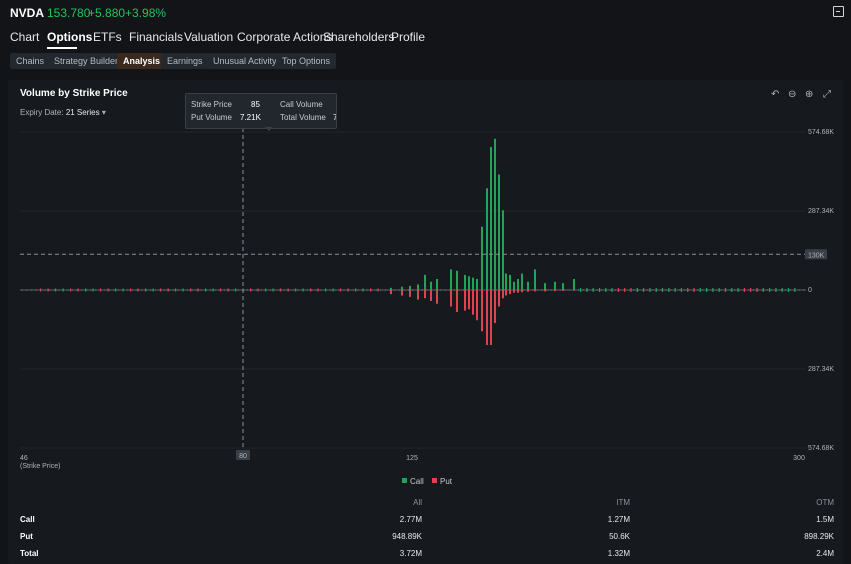  I want to click on tab-options: Options, so click(70, 37).